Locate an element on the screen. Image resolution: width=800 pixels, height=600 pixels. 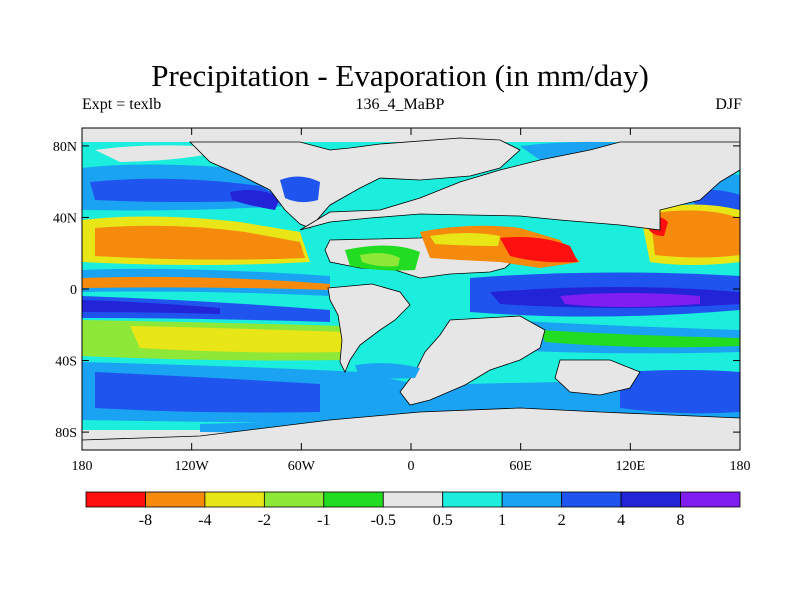
colorbar-label: 0.5 is located at coordinates (443, 520).